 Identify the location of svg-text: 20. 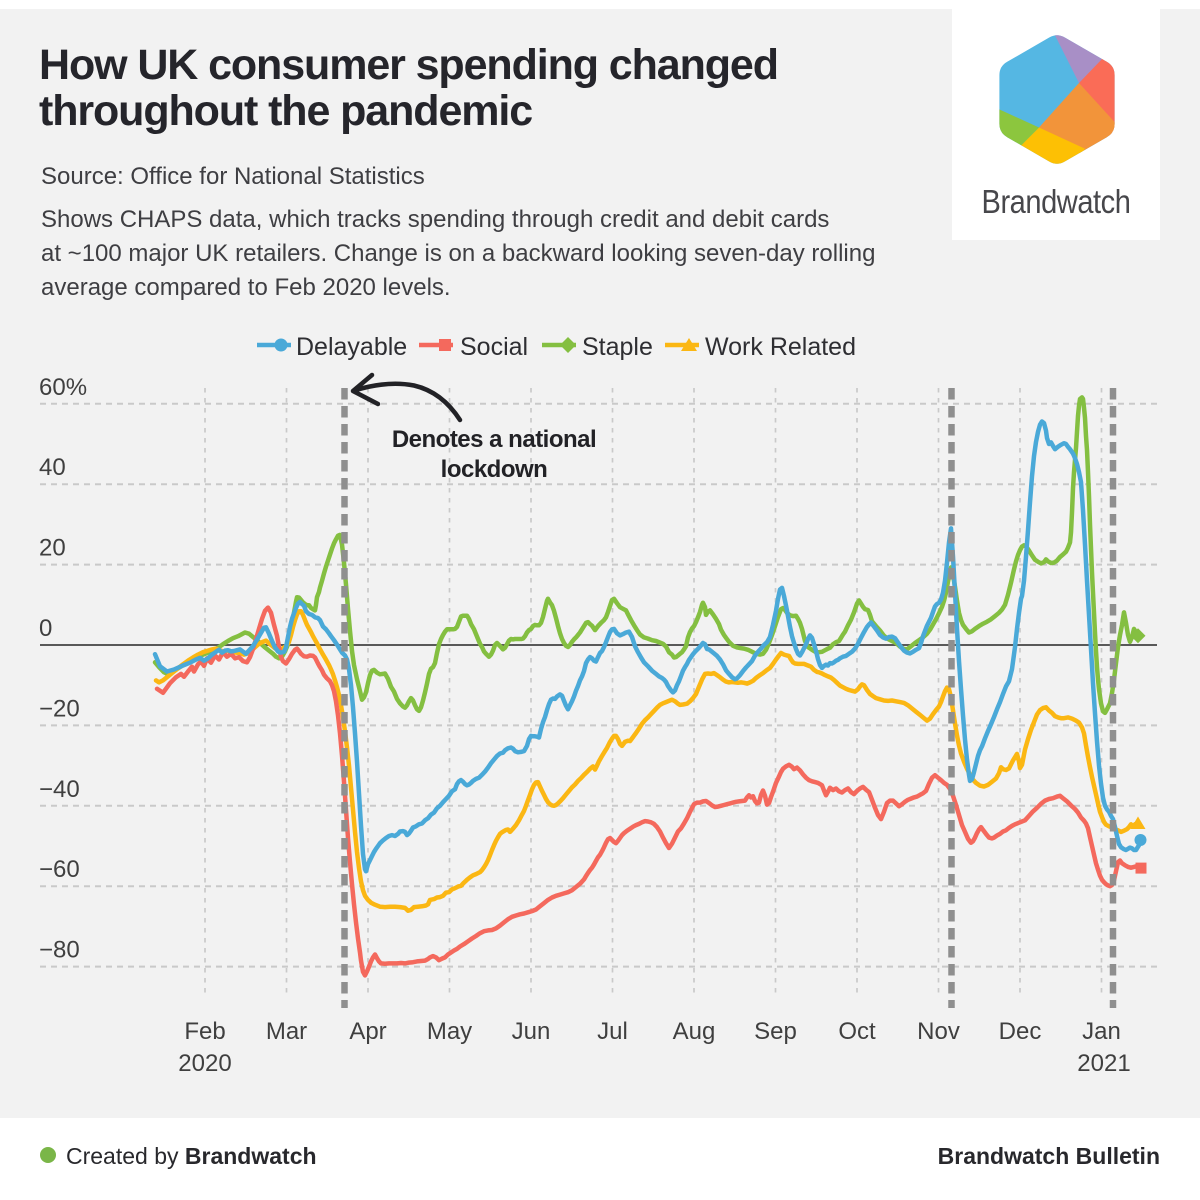
(52, 548).